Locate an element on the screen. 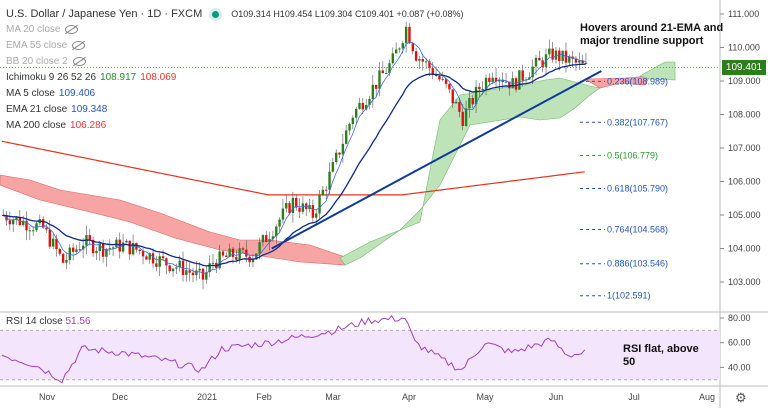 The image size is (768, 408). ichimoku-cloud-future-bullish is located at coordinates (657, 71).